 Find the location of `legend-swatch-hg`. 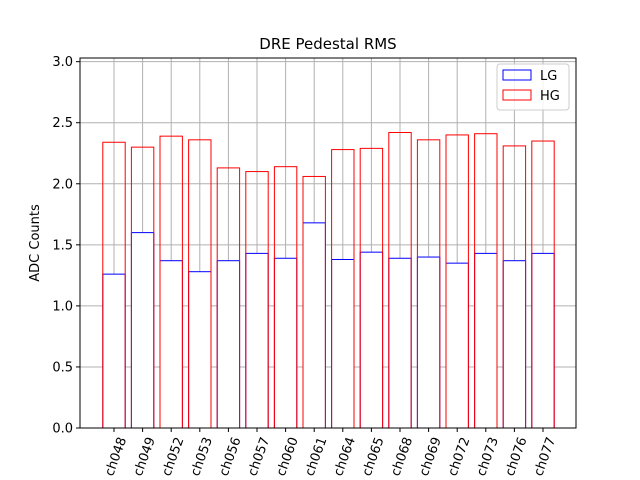

legend-swatch-hg is located at coordinates (517, 95).